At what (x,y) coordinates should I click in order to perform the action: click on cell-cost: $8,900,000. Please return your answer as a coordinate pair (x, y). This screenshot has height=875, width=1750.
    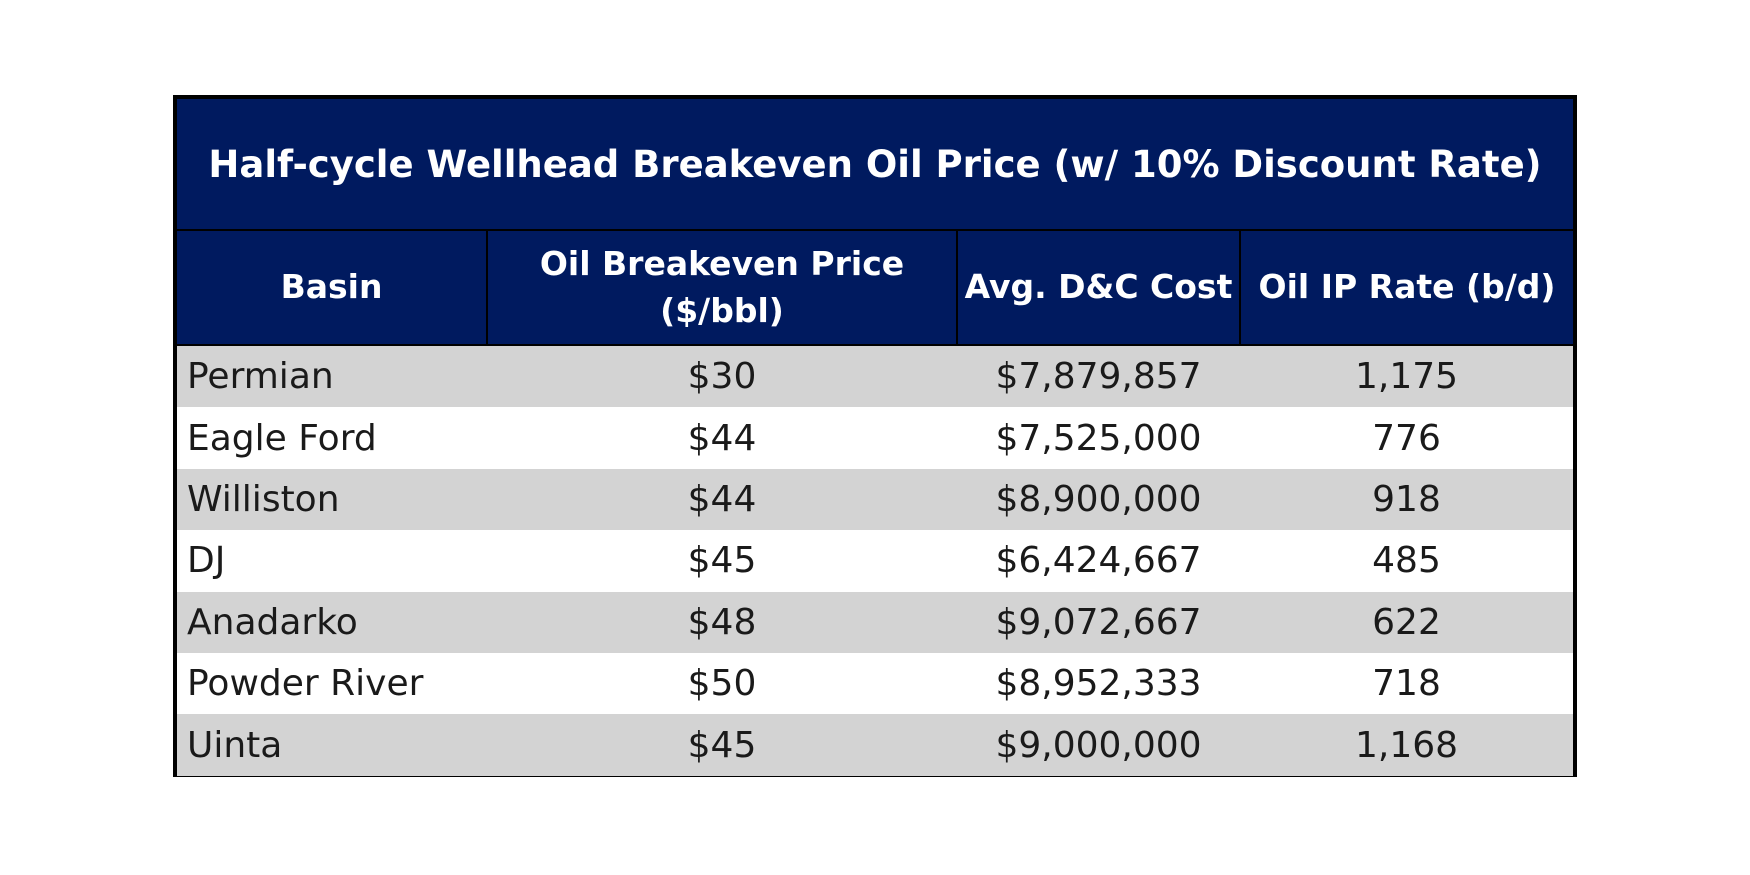
    Looking at the image, I should click on (1098, 499).